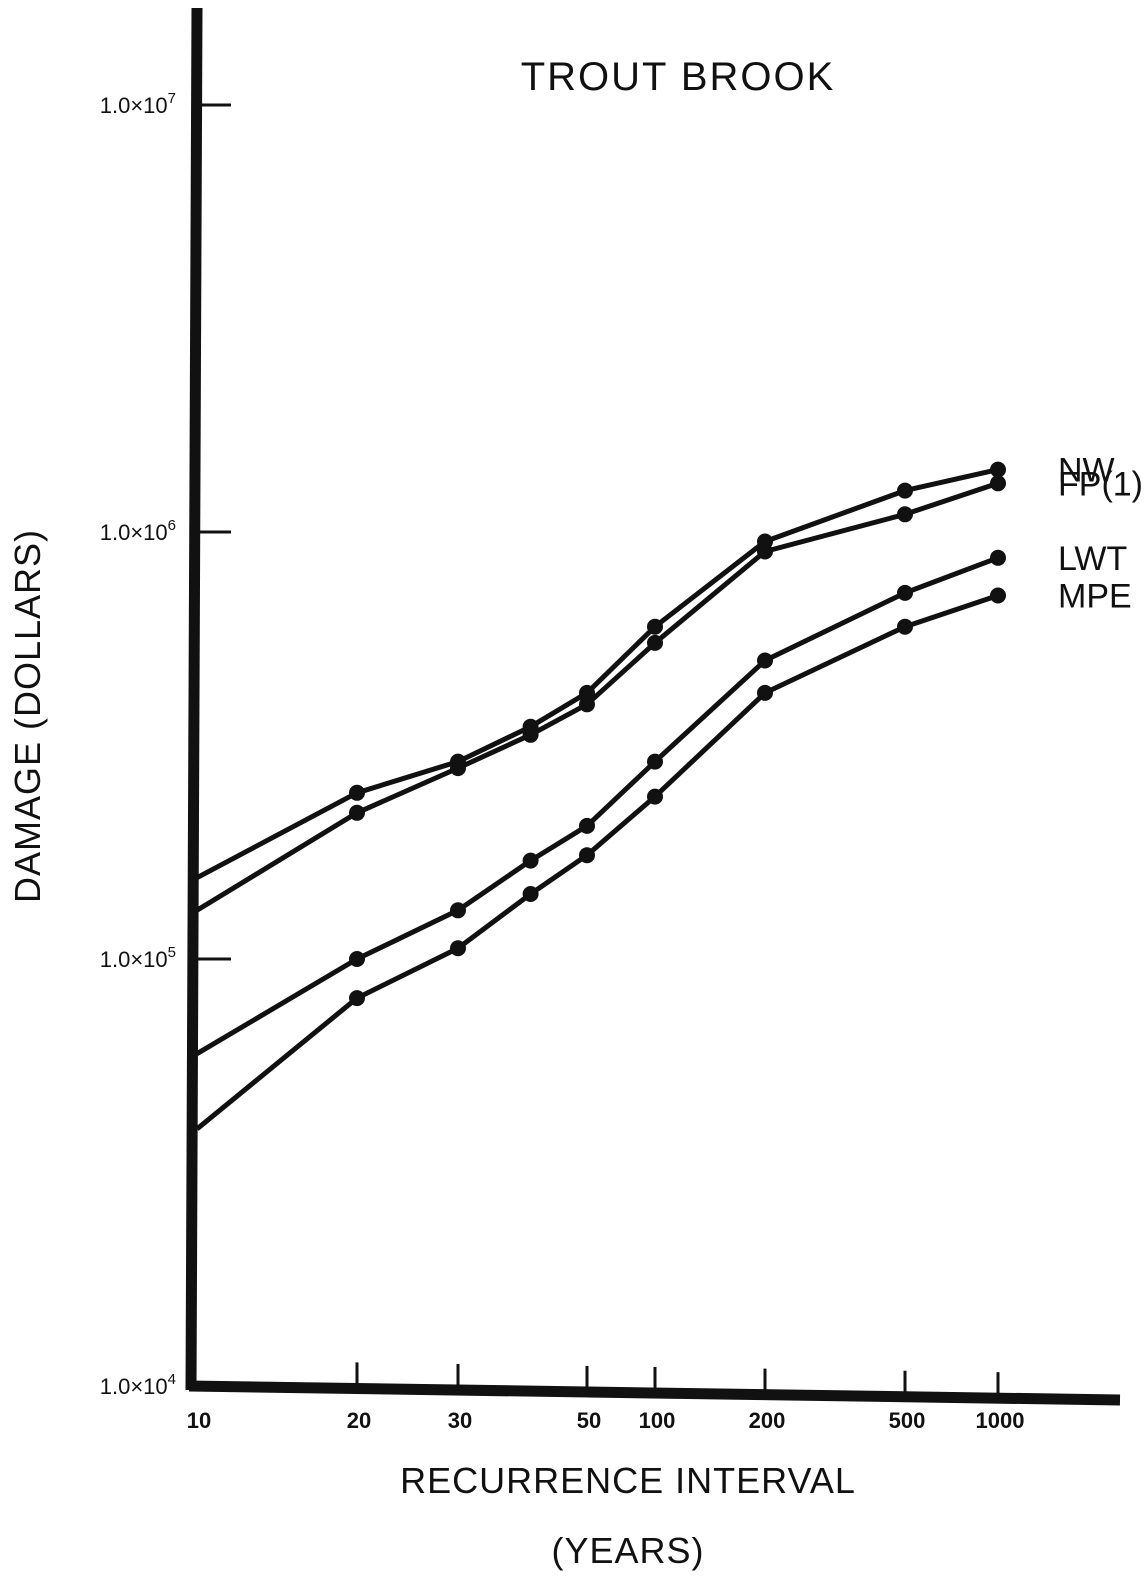 The height and width of the screenshot is (1585, 1148). What do you see at coordinates (654, 1393) in the screenshot?
I see `x-axis-line` at bounding box center [654, 1393].